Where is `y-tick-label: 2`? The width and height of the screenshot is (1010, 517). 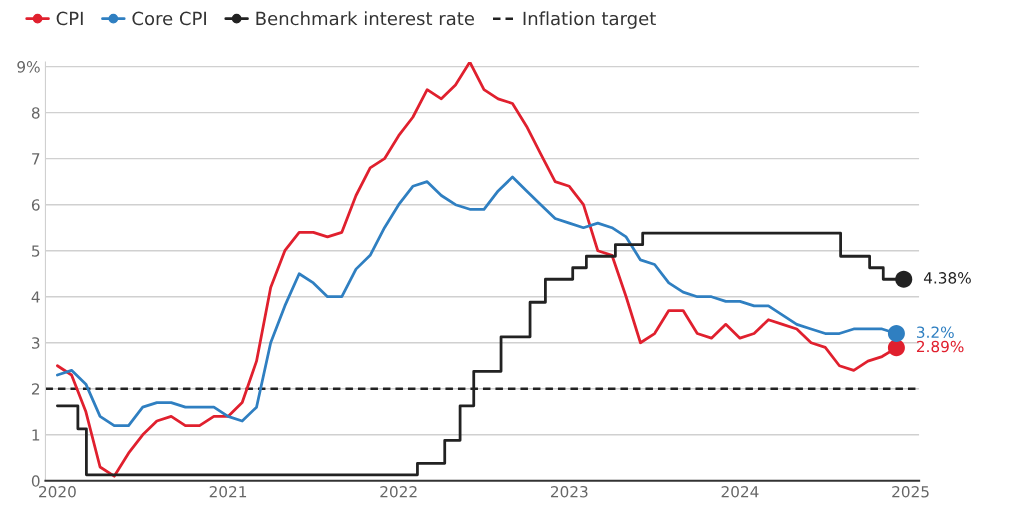
y-tick-label: 2 is located at coordinates (35, 389).